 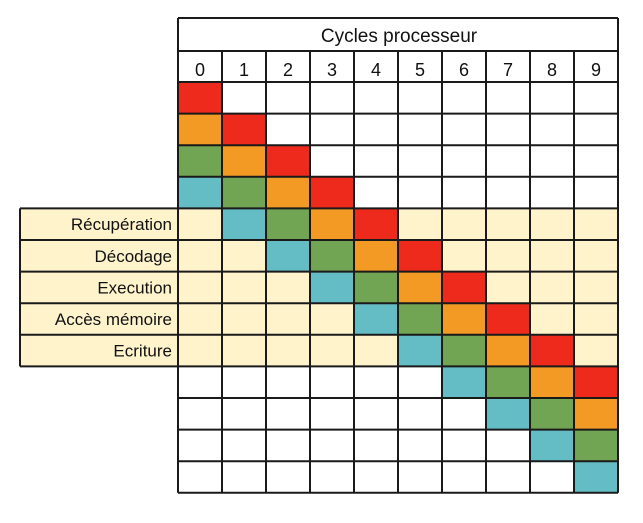 I want to click on cycle-number-9: 9, so click(x=596, y=70).